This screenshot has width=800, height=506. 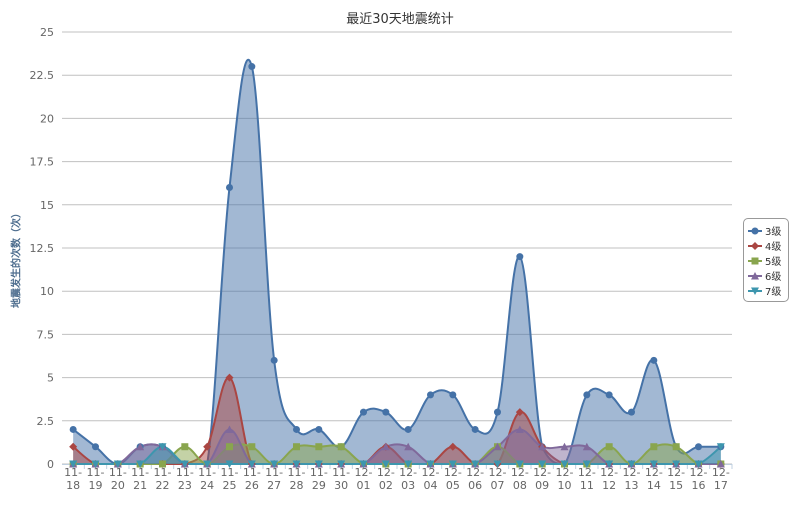 What do you see at coordinates (297, 485) in the screenshot?
I see `x-tick-label: 28` at bounding box center [297, 485].